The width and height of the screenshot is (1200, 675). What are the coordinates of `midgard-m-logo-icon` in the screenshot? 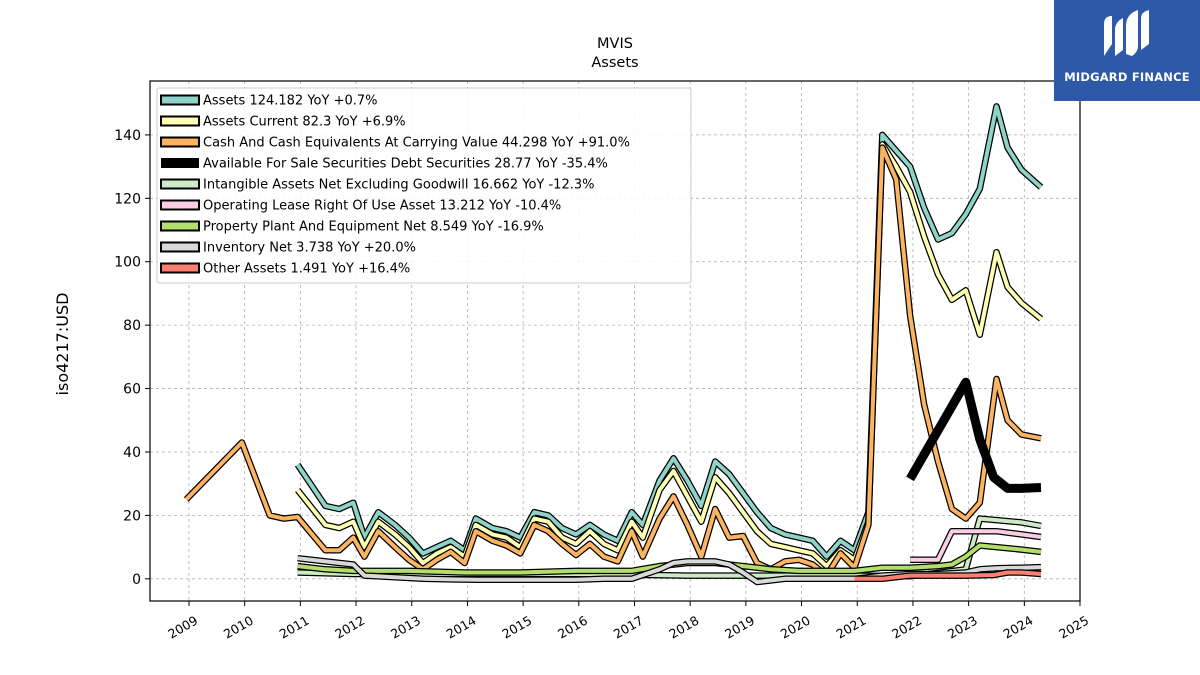 It's located at (1126, 33).